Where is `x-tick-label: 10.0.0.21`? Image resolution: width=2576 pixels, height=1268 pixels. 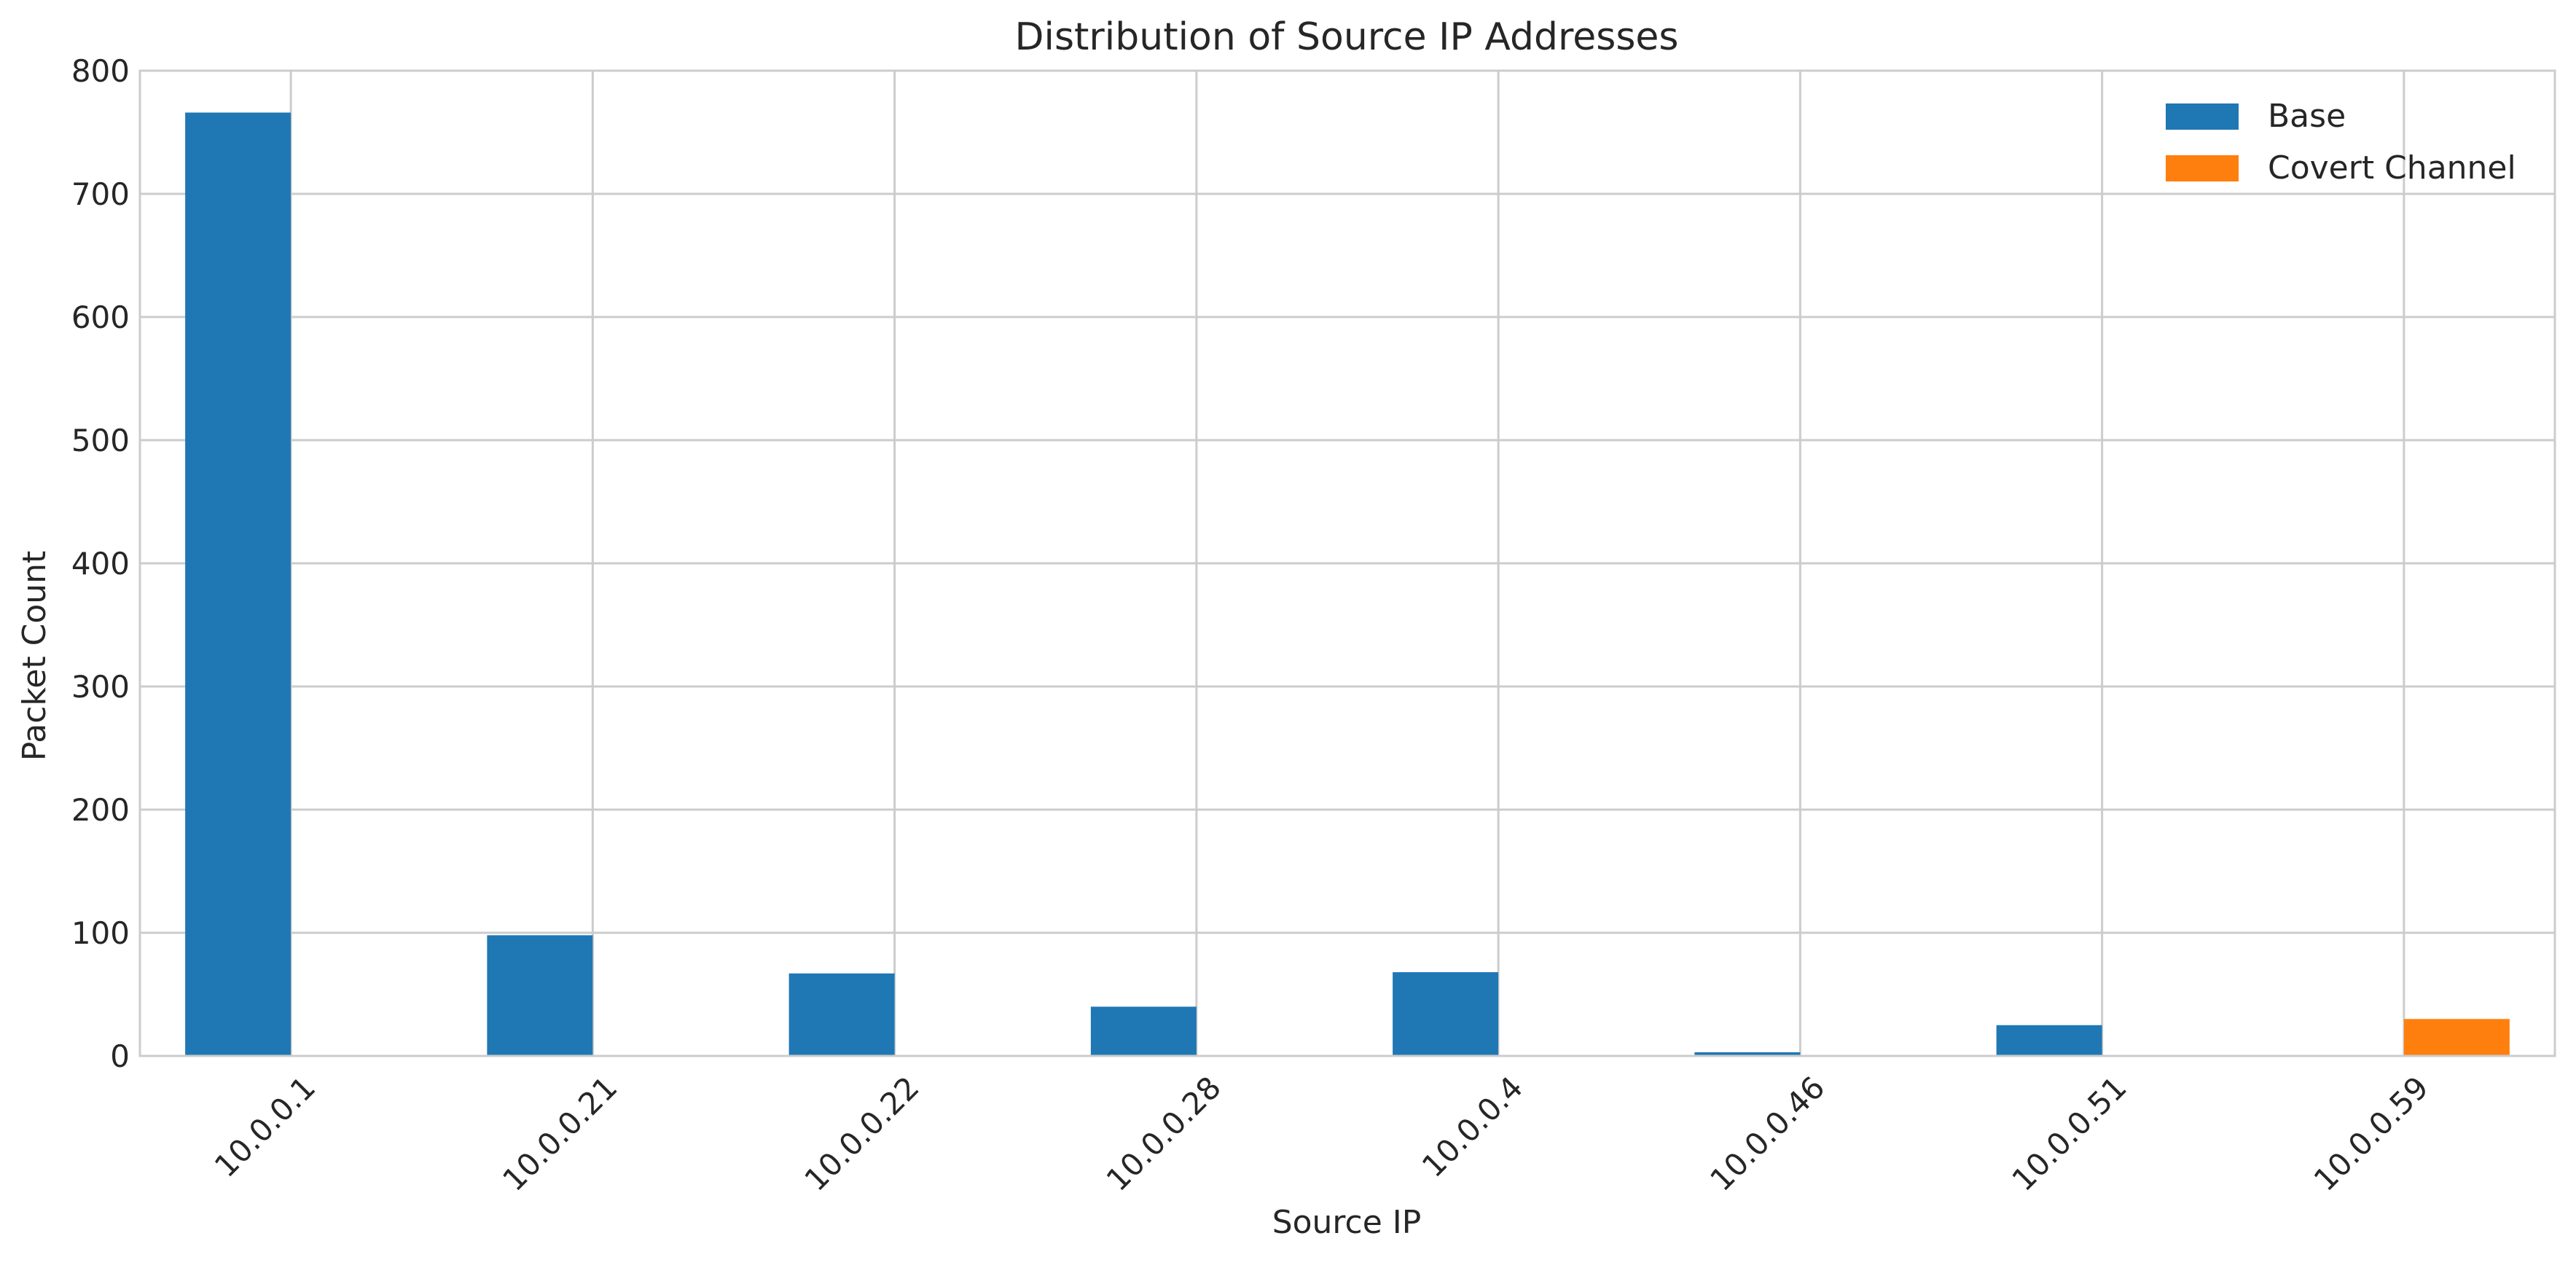
x-tick-label: 10.0.0.21 is located at coordinates (560, 1133).